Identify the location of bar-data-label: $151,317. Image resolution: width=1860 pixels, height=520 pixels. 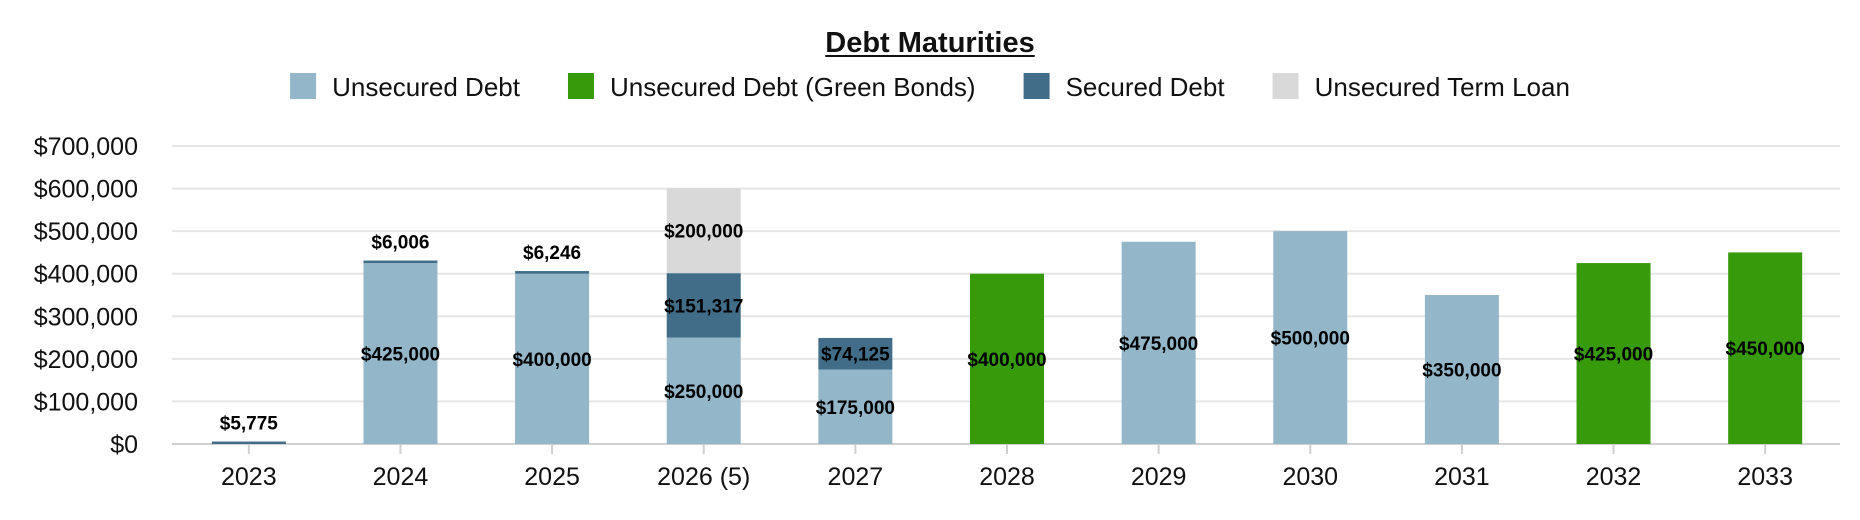
(703, 306).